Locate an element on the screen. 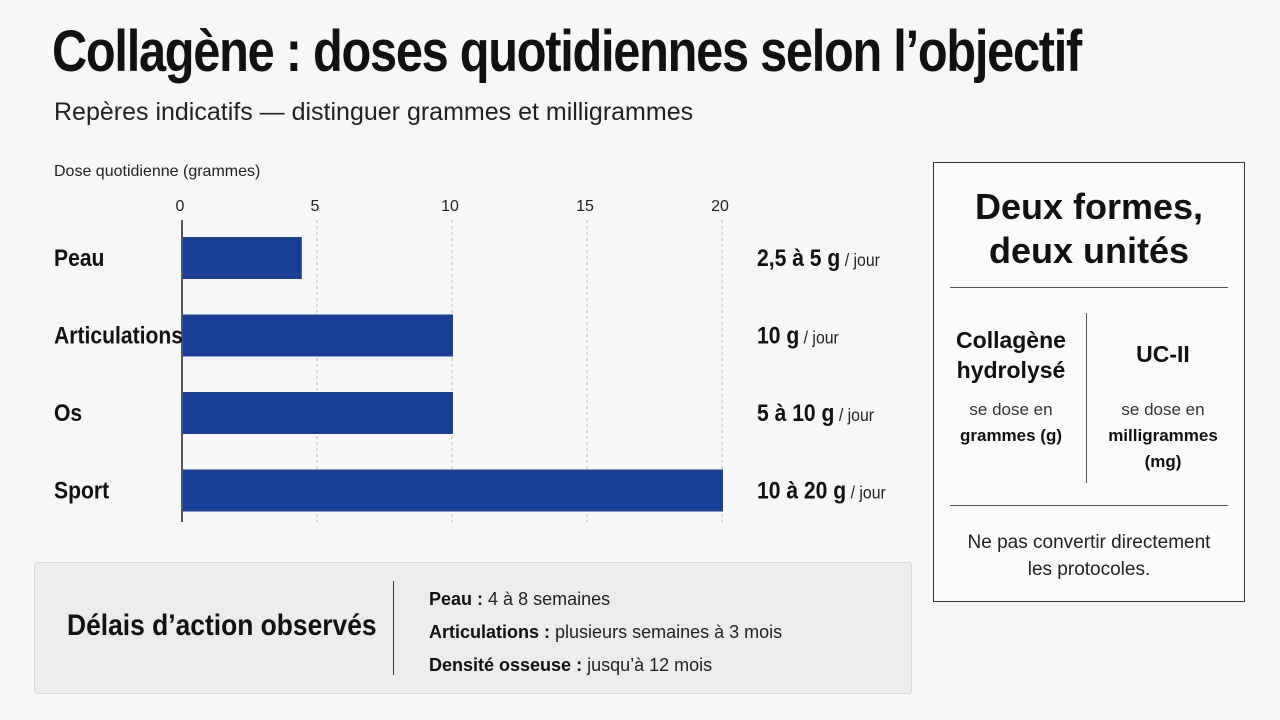 Image resolution: width=1280 pixels, height=720 pixels. category-label-os: Os is located at coordinates (68, 413).